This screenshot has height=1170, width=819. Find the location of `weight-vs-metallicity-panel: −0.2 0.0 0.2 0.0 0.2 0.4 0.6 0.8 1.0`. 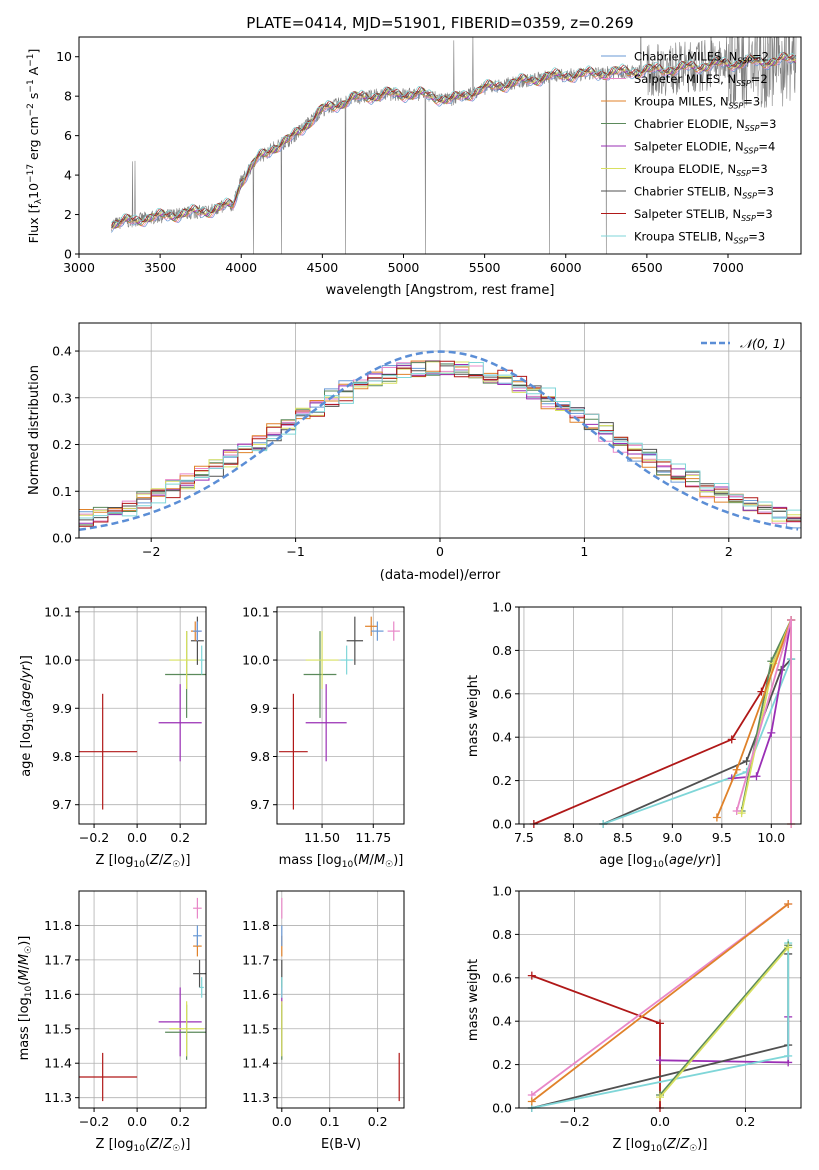

weight-vs-metallicity-panel: −0.2 0.0 0.2 0.0 0.2 0.4 0.6 0.8 1.0 is located at coordinates (647, 1006).